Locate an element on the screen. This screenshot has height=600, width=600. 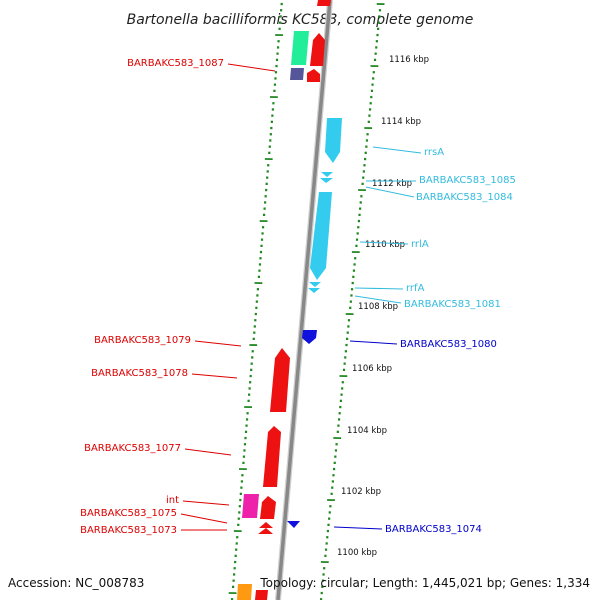
gene-label-1081: BARBAKC583_1081 is located at coordinates (452, 304).